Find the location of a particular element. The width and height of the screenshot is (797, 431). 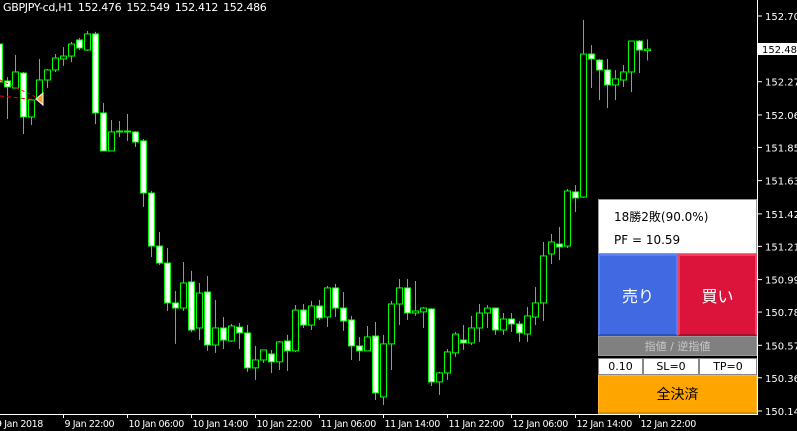

high-value: 152.549 is located at coordinates (148, 7).